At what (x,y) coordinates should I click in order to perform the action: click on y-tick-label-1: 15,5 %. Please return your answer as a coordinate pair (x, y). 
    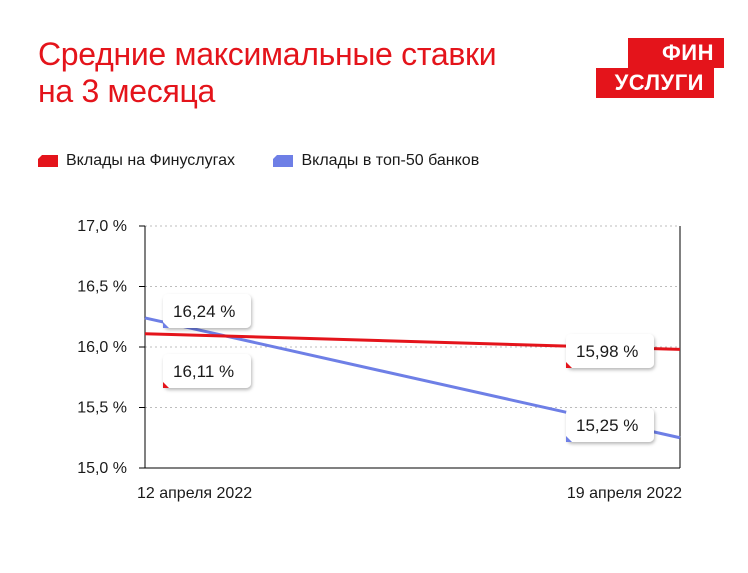
    Looking at the image, I should click on (102, 408).